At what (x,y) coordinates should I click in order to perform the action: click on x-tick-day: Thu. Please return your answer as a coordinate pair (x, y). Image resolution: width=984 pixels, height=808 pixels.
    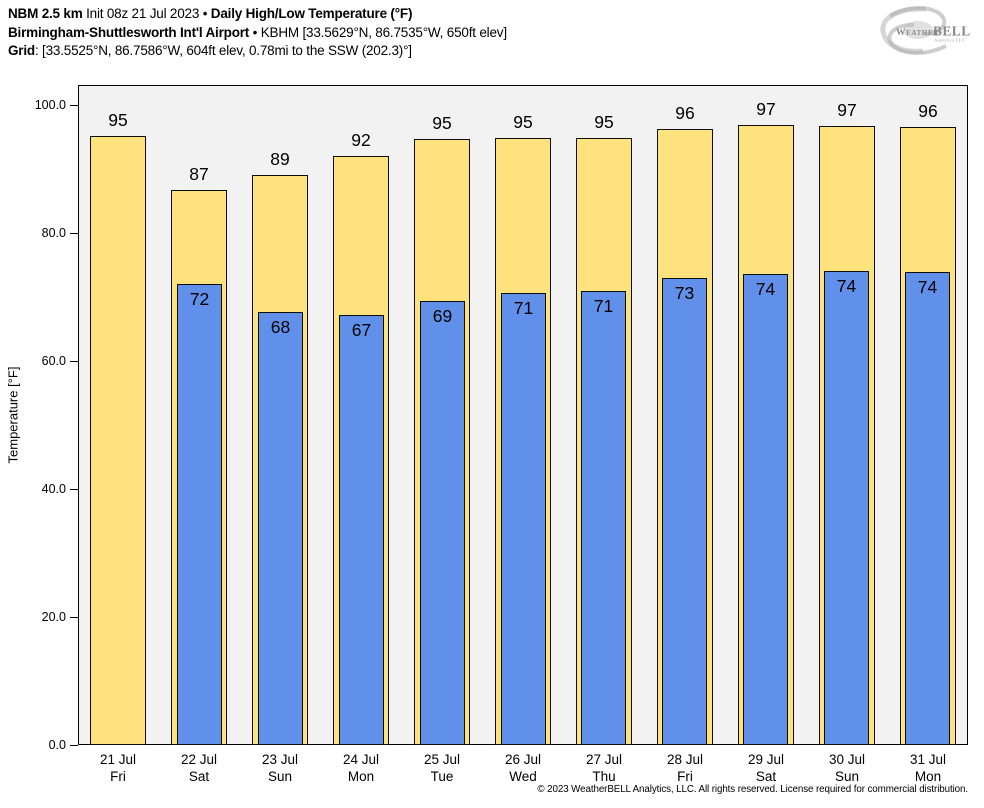
    Looking at the image, I should click on (604, 776).